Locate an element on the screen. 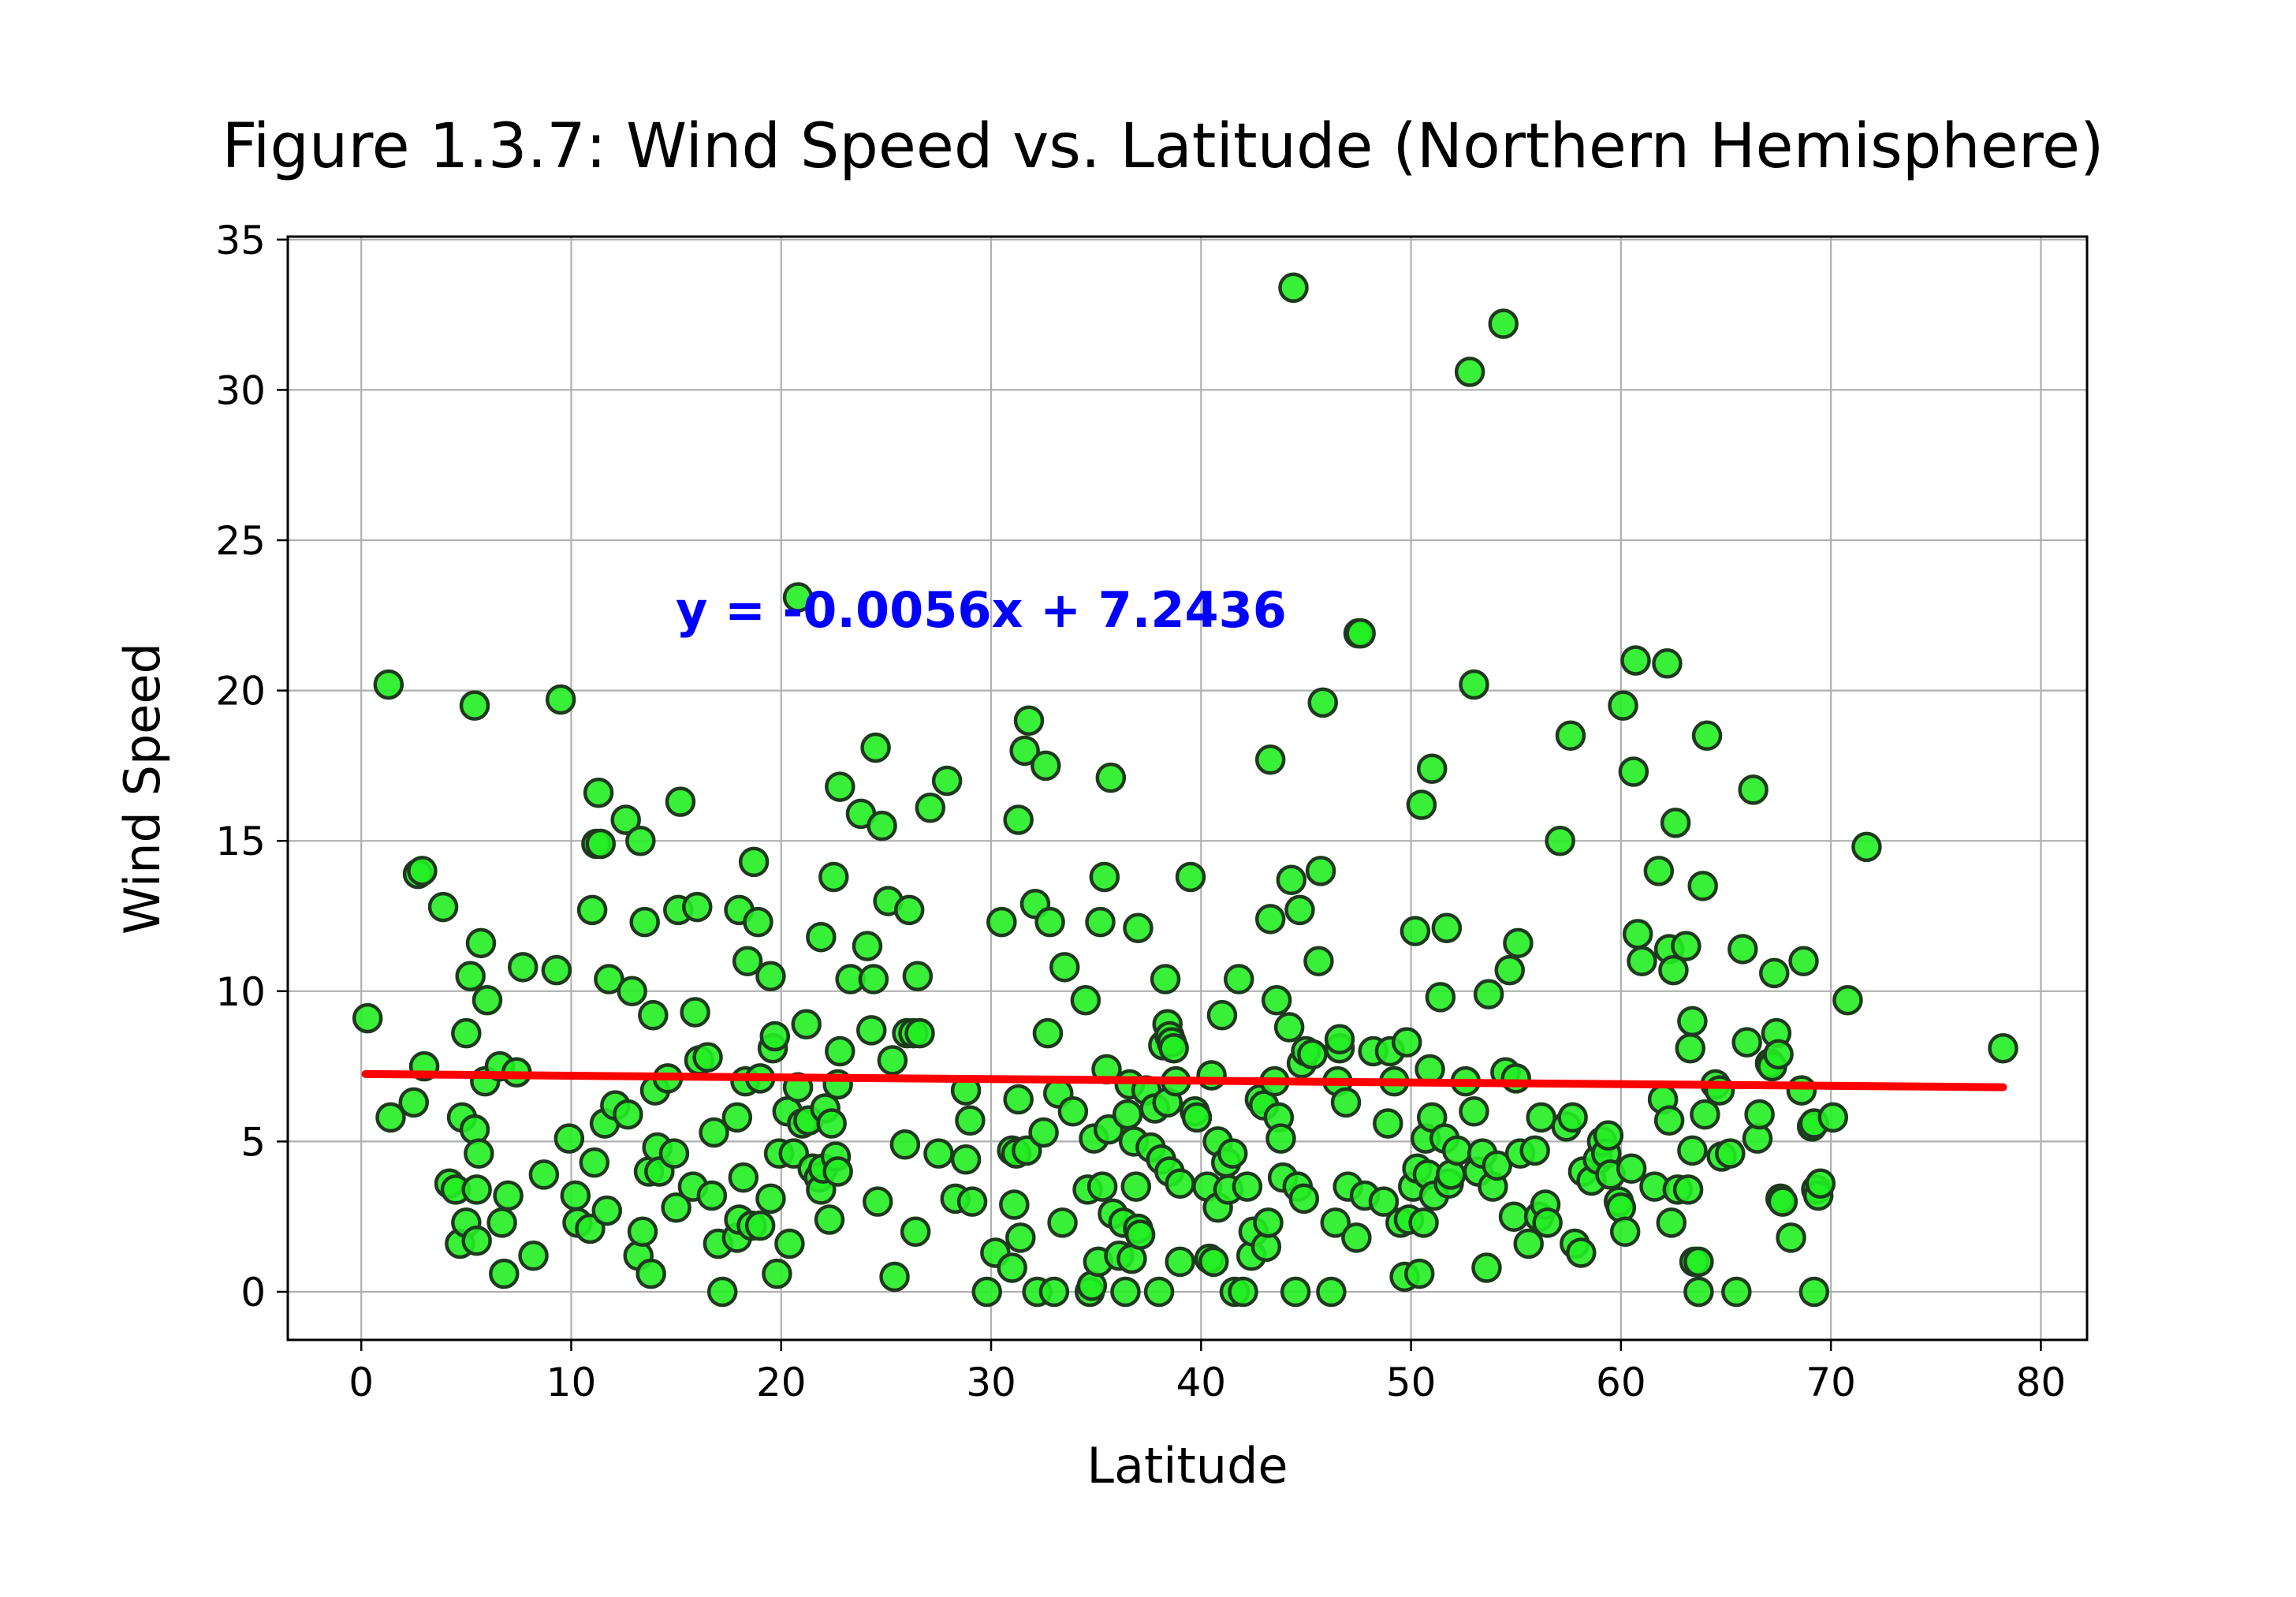 The width and height of the screenshot is (2296, 1597). regression-line is located at coordinates (1184, 1080).